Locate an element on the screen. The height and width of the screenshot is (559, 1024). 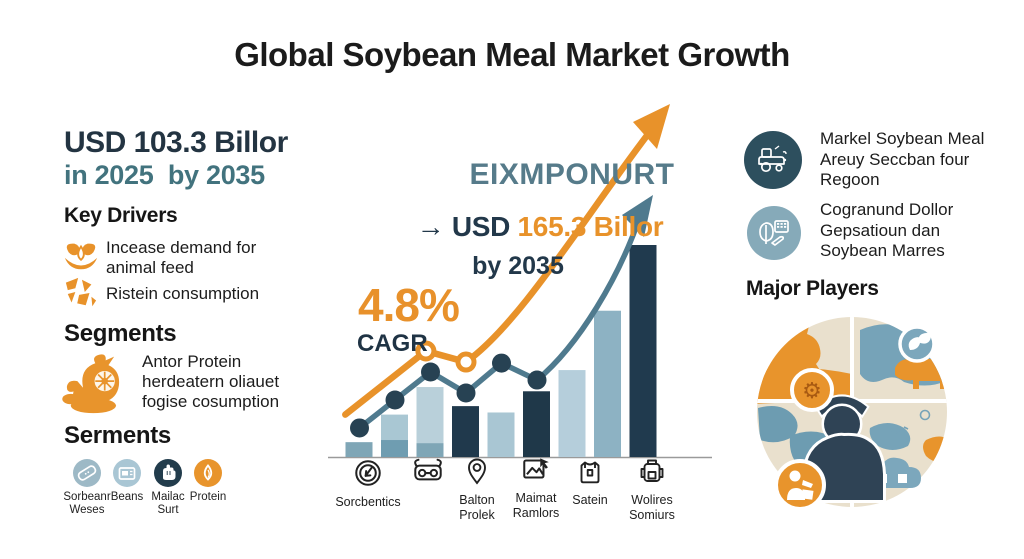
droplet-icon is located at coordinates (208, 473).